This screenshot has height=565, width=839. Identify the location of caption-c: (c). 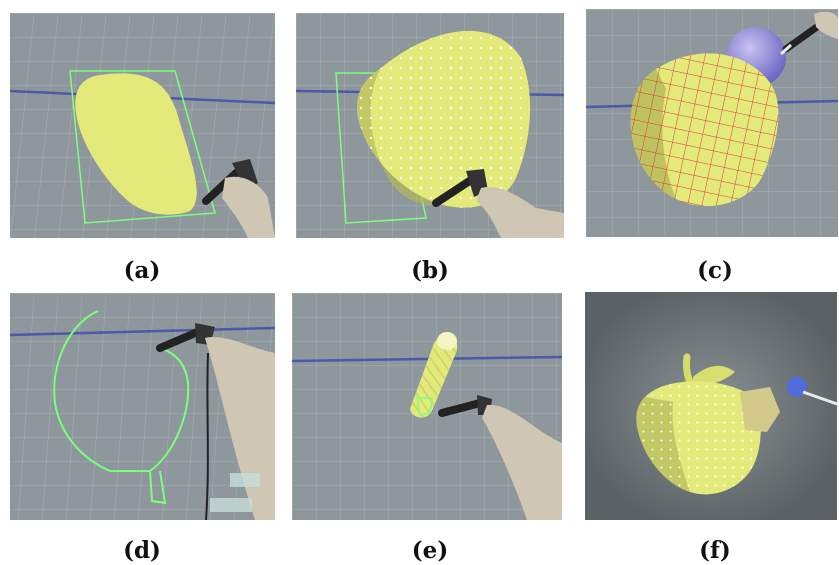
(715, 270).